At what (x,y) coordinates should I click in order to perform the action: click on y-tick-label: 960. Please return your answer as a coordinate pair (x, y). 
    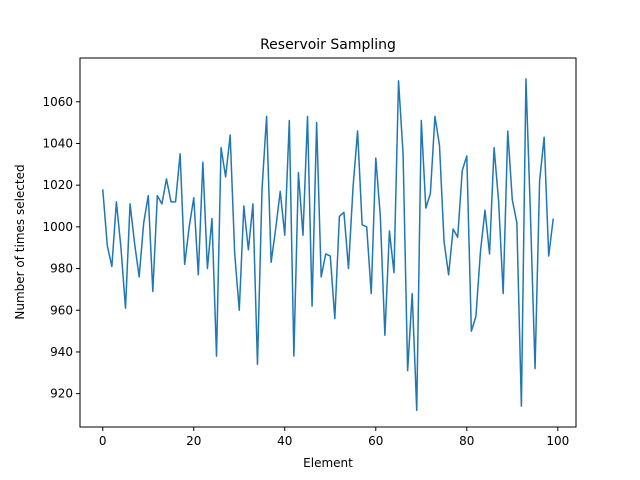
    Looking at the image, I should click on (61, 310).